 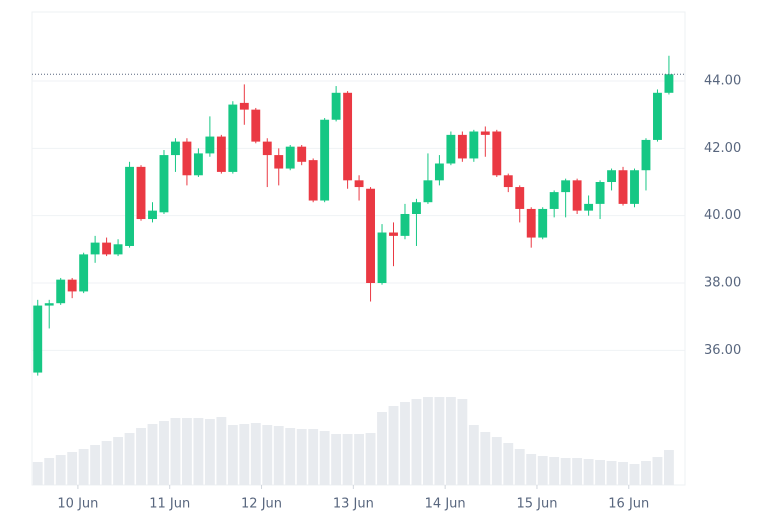 I want to click on y-tick-label: 40.00, so click(x=722, y=215).